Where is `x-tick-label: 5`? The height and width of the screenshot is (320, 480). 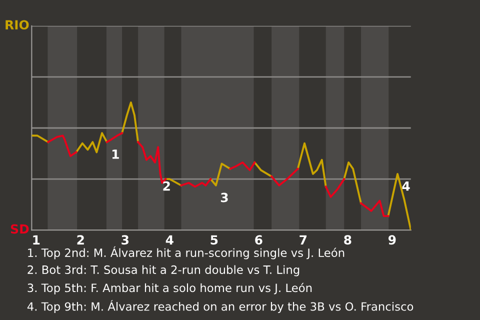 x-tick-label: 5 is located at coordinates (214, 240).